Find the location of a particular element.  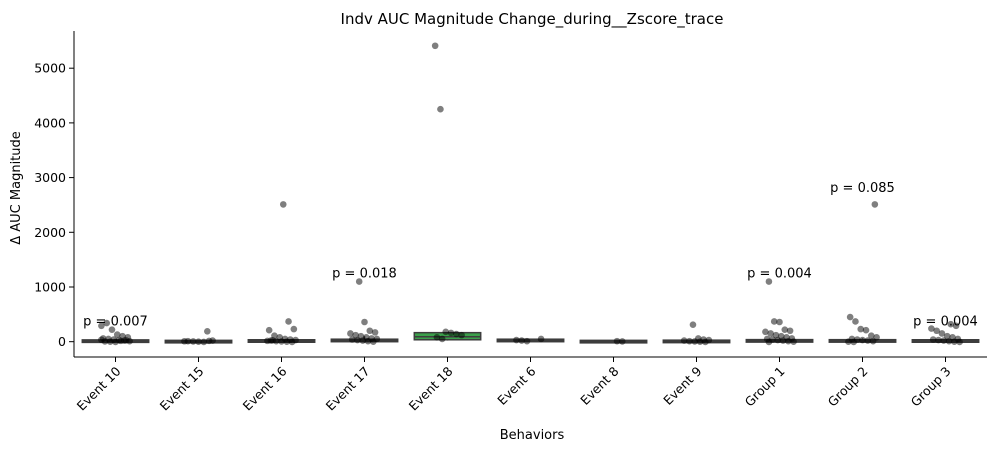

y-tick-label: 3000 is located at coordinates (50, 177).